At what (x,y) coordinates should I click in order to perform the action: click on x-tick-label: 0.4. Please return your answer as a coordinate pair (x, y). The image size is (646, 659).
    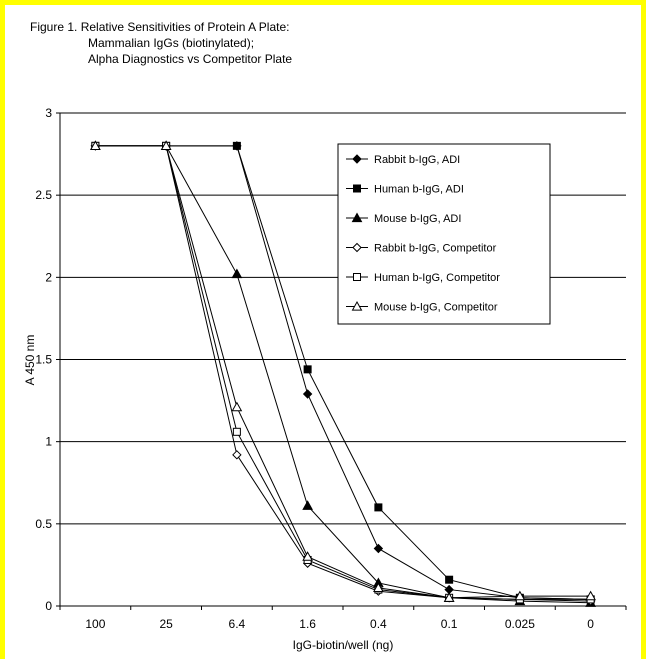
    Looking at the image, I should click on (378, 624).